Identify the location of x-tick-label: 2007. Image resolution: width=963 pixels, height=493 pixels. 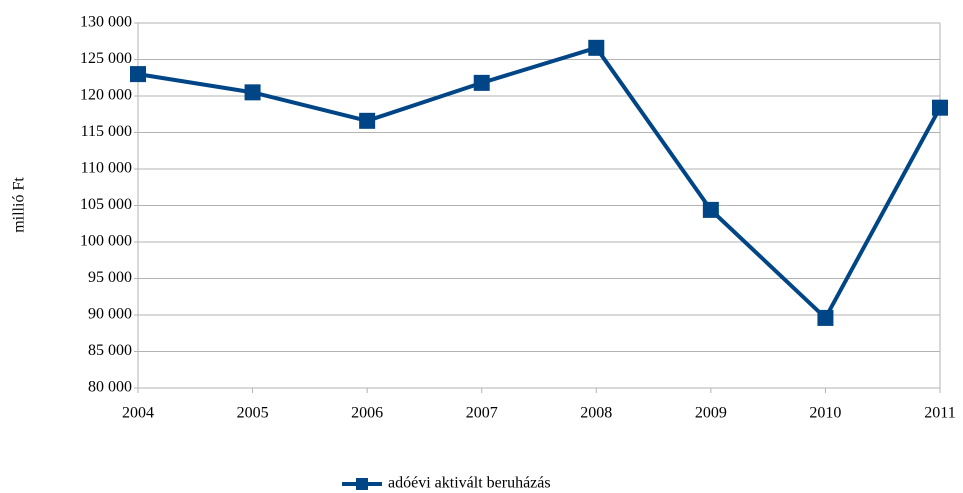
(482, 413).